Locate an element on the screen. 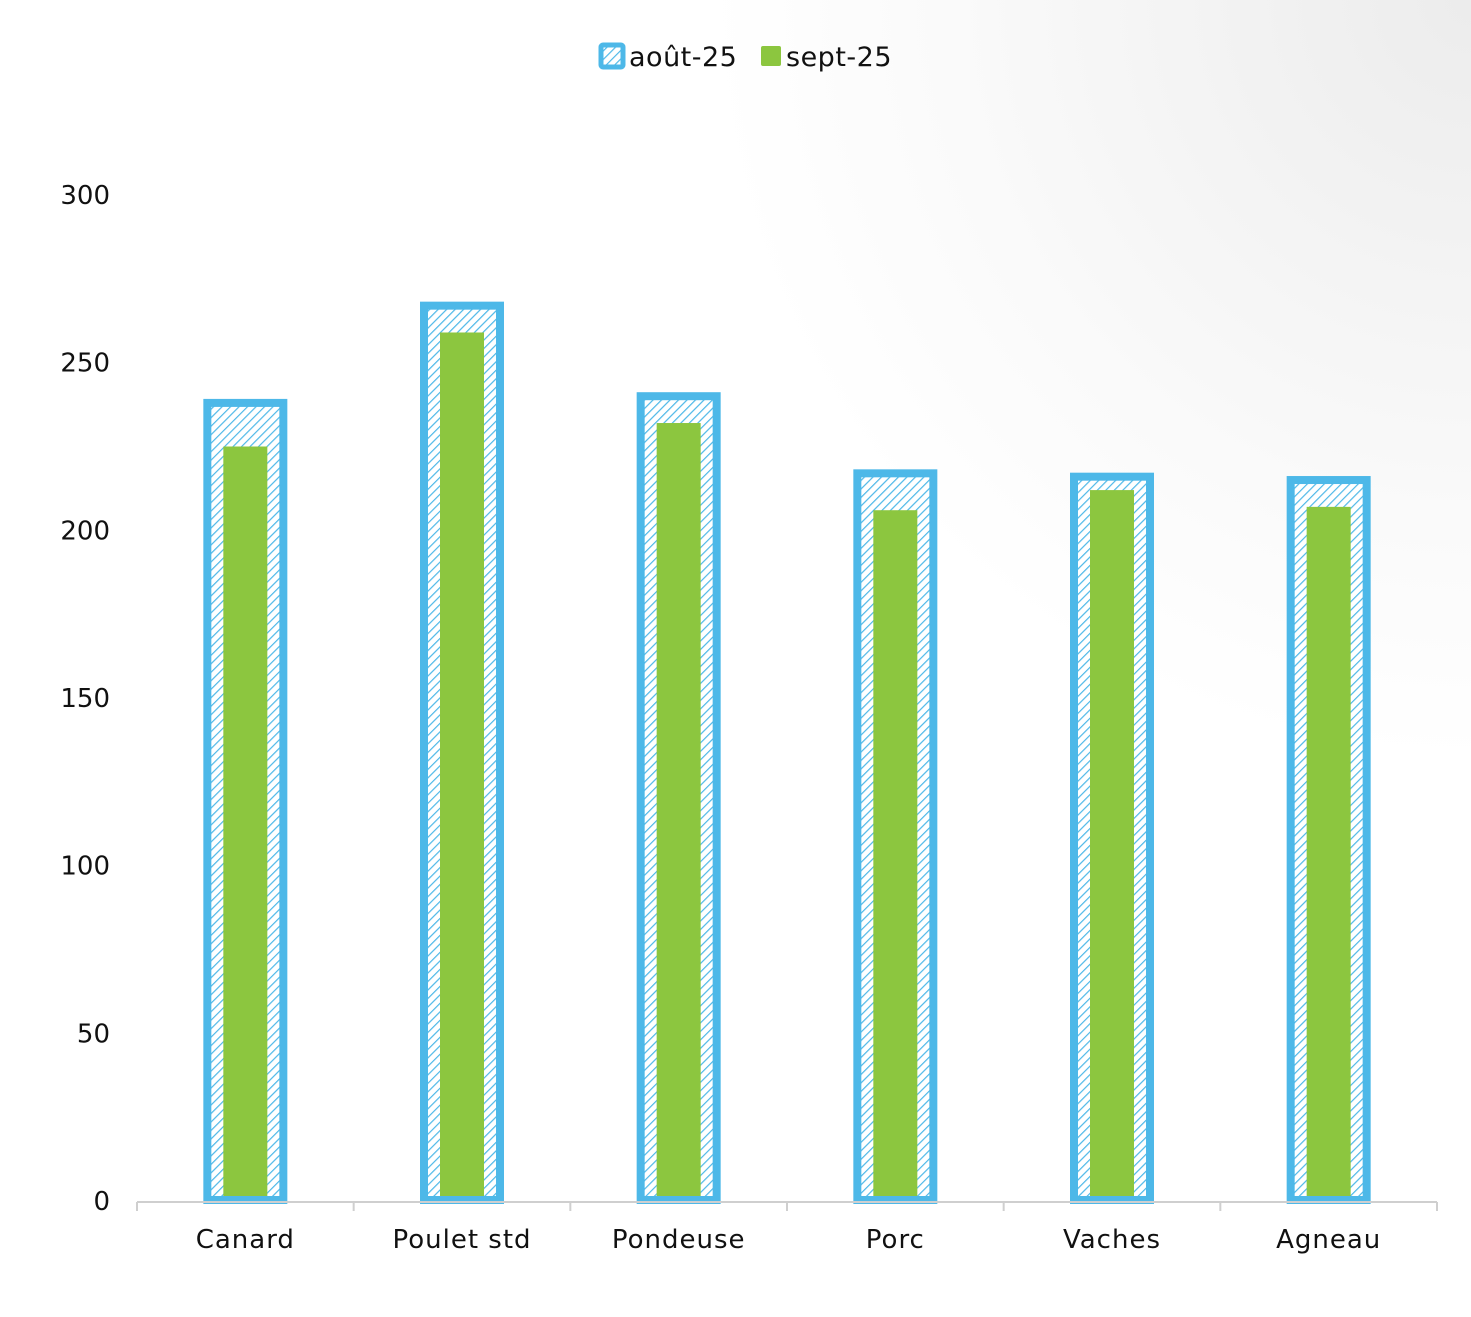  x-category-label: Canard is located at coordinates (245, 1240).